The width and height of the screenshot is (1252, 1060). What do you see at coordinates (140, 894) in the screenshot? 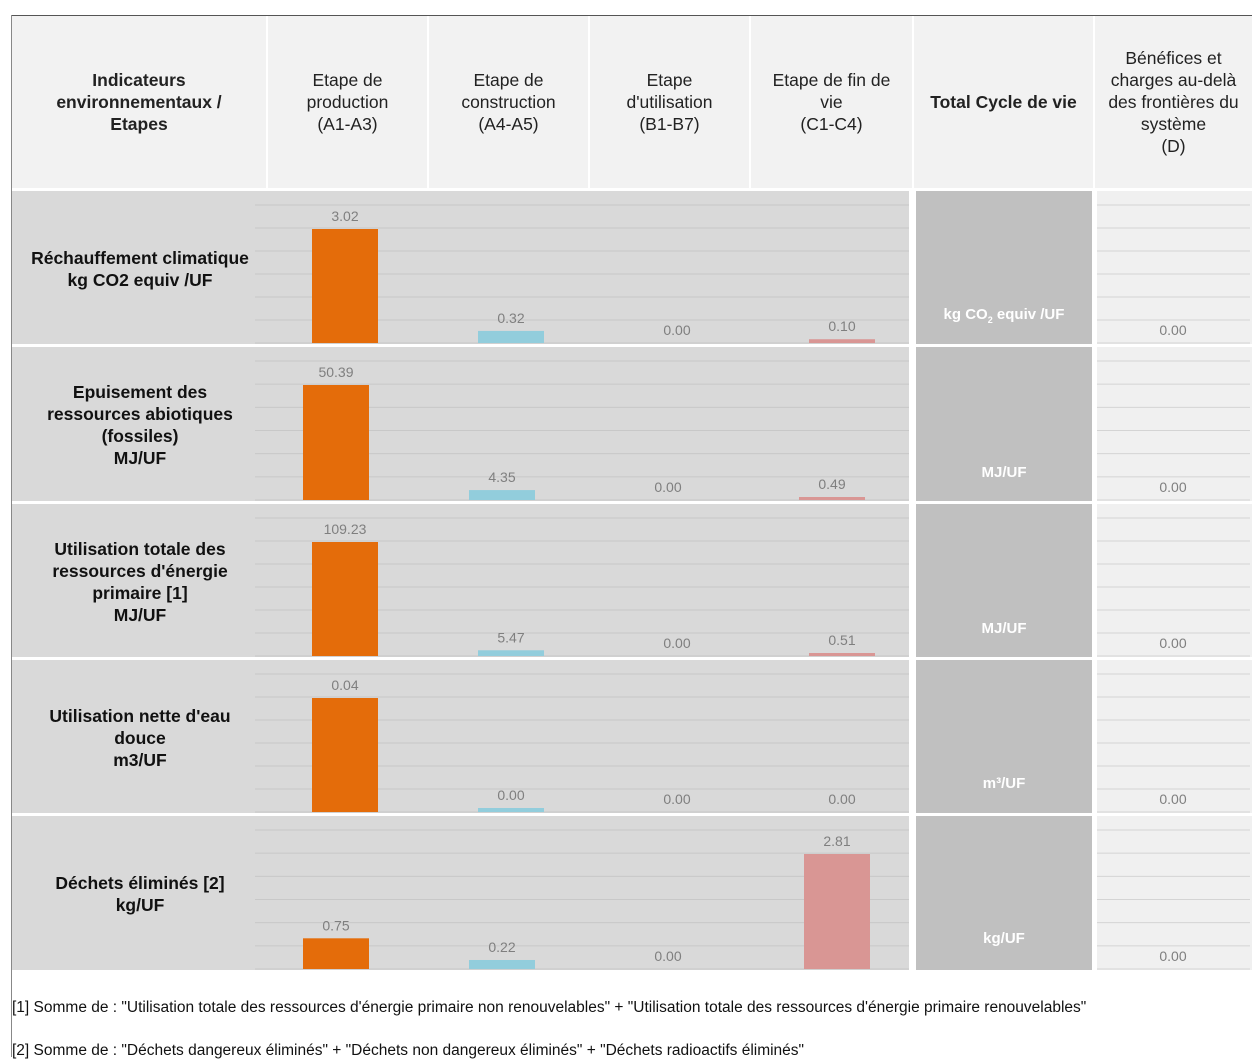
I see `row-label-dechets: Déchets éliminés [2] kg/UF` at bounding box center [140, 894].